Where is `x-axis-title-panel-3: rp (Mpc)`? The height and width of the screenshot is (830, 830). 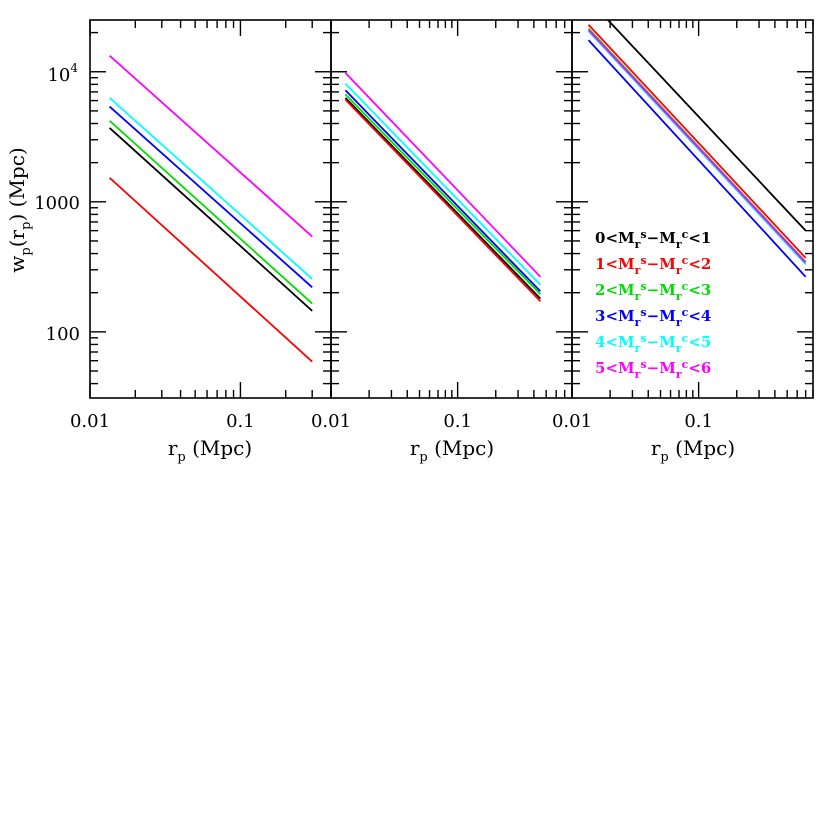
x-axis-title-panel-3: rp (Mpc) is located at coordinates (693, 450).